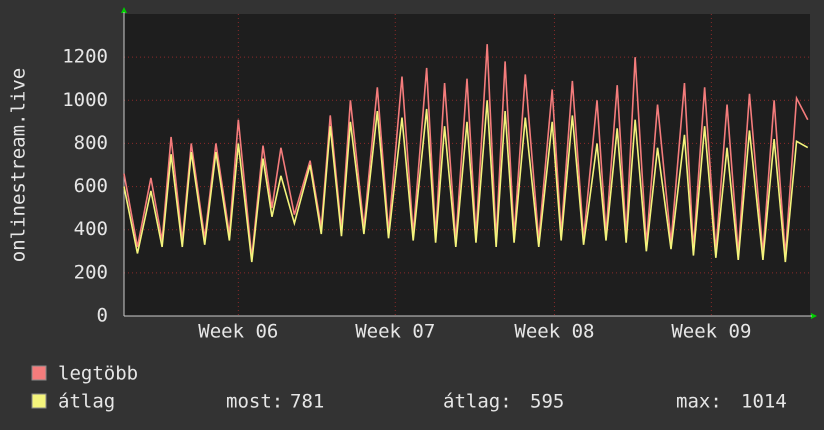 This screenshot has height=430, width=824. I want to click on y-axis-label: onlinestream.live, so click(19, 165).